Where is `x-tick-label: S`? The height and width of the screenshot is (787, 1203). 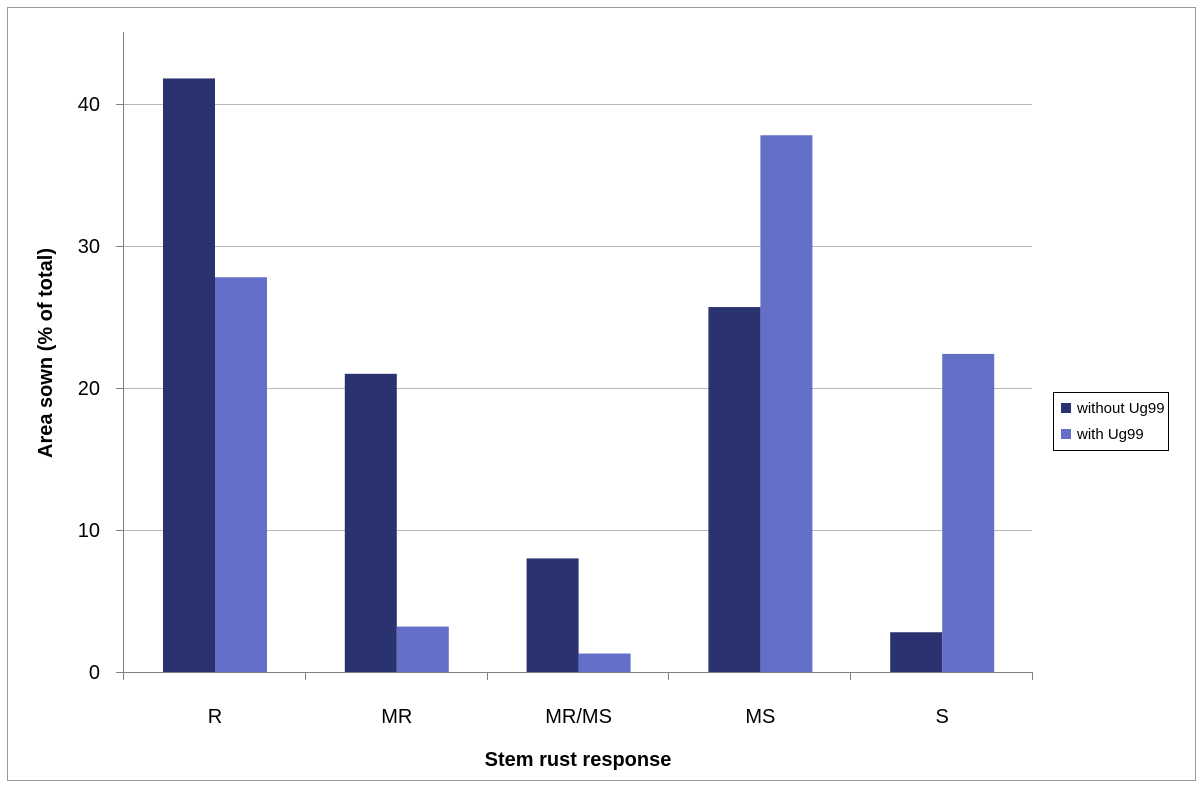 x-tick-label: S is located at coordinates (942, 717).